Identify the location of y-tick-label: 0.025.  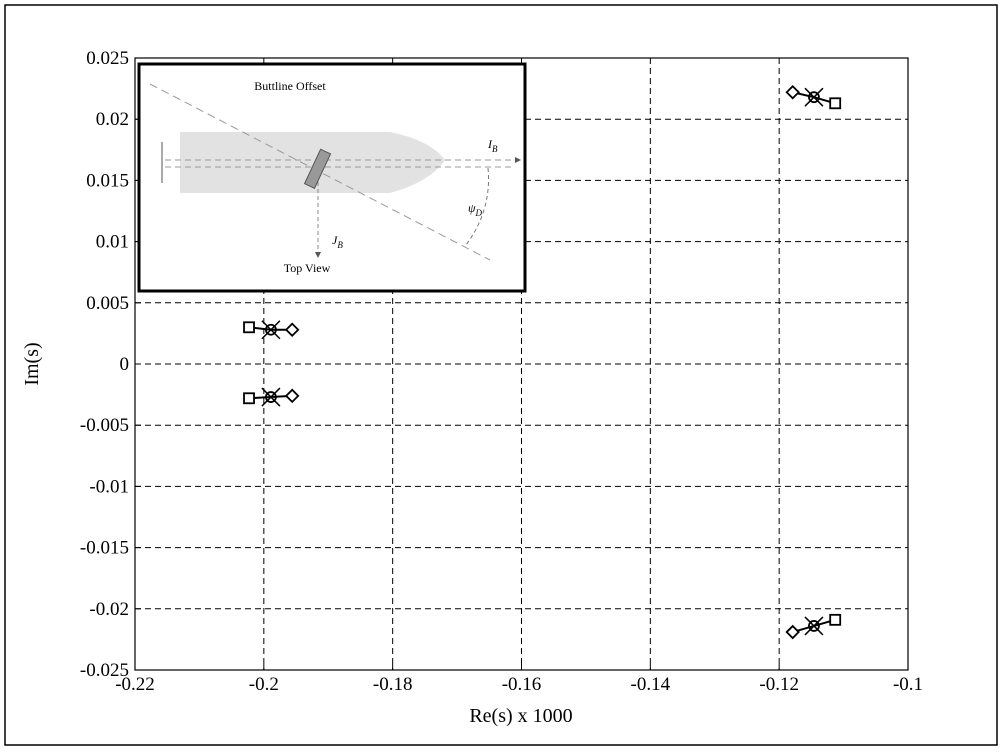
(107, 58).